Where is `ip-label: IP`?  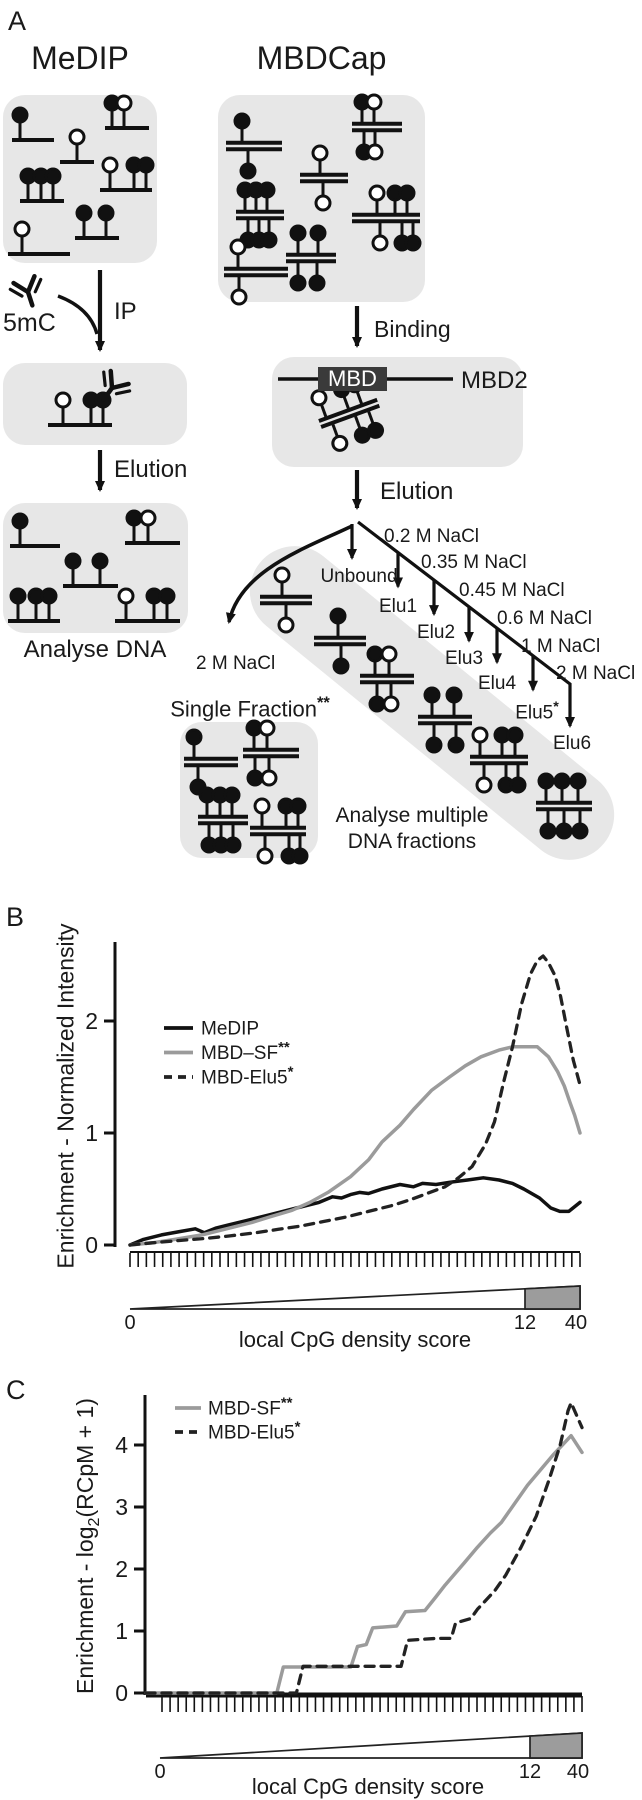
ip-label: IP is located at coordinates (125, 311).